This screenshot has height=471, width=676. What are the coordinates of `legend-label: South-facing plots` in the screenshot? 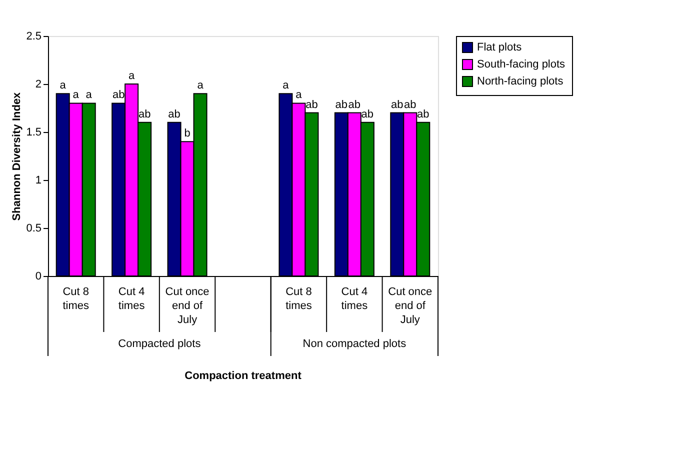 It's located at (521, 64).